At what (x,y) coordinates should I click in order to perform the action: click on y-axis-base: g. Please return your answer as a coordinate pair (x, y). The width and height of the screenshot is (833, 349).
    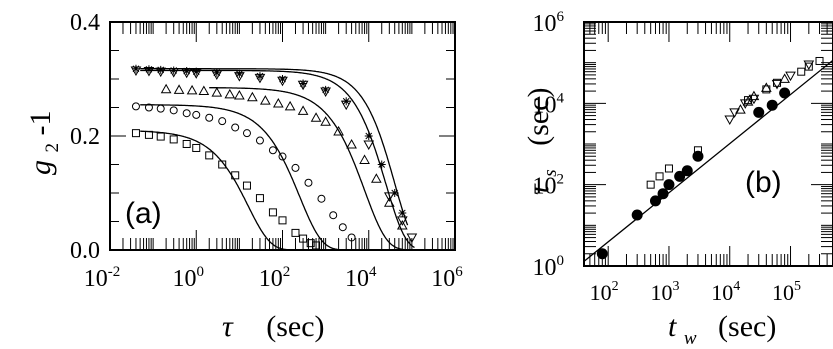
    Looking at the image, I should click on (40, 167).